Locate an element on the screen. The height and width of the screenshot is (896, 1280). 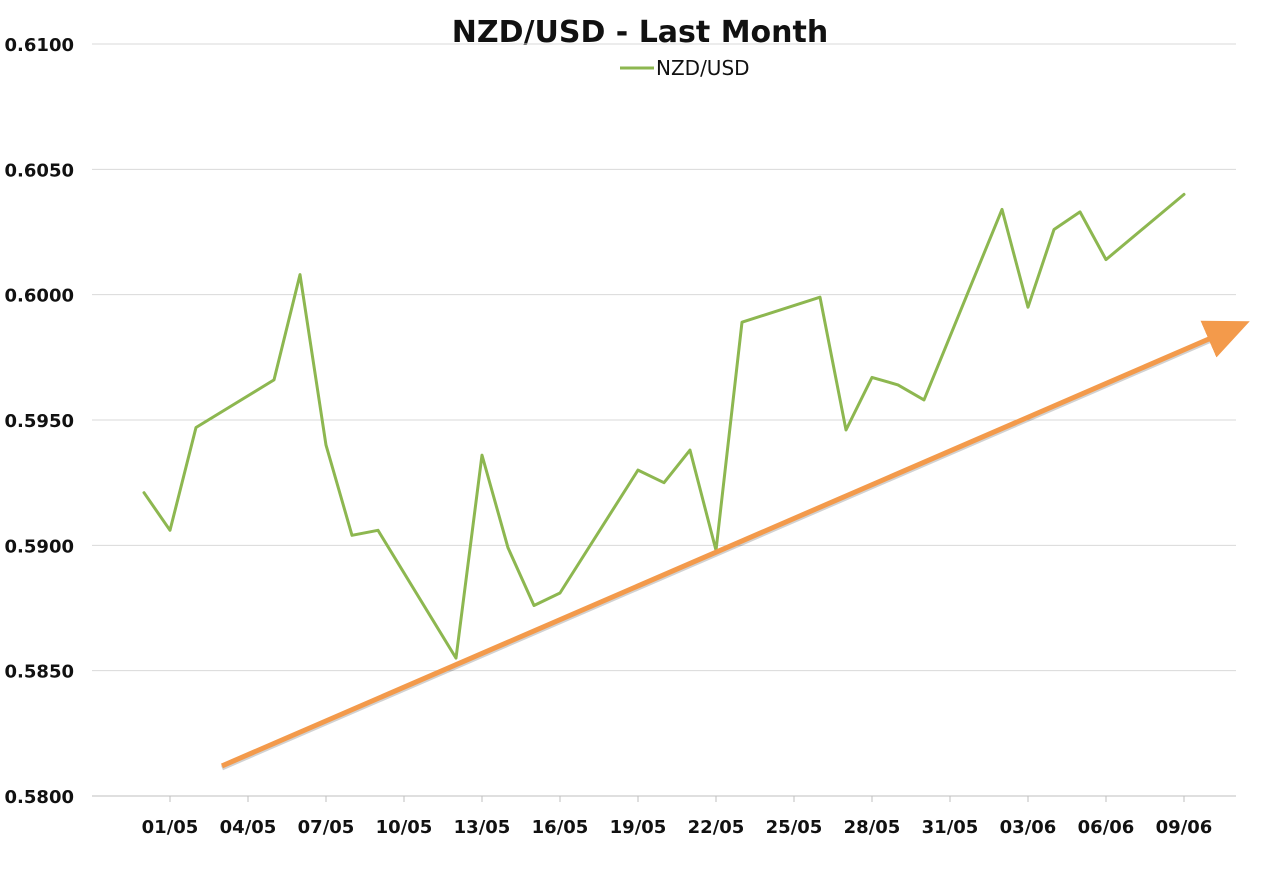
x-tick-label: 06/06 is located at coordinates (1106, 827).